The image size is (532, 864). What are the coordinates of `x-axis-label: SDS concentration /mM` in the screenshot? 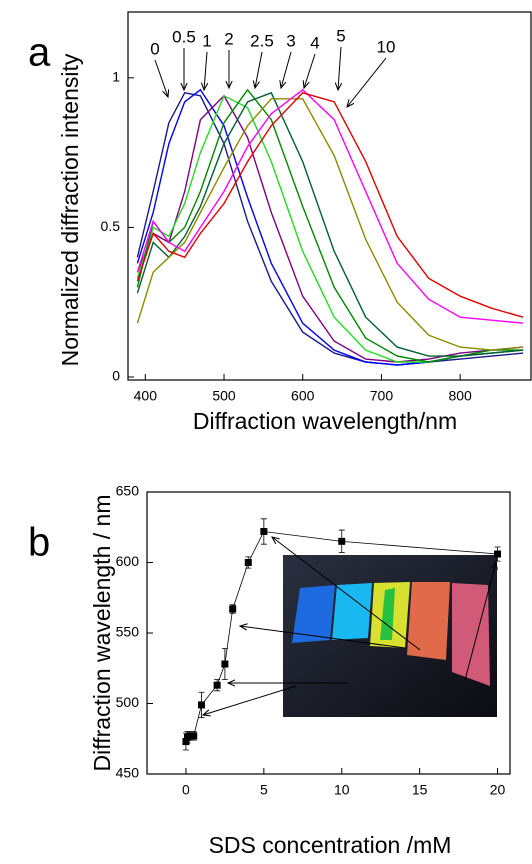 It's located at (330, 845).